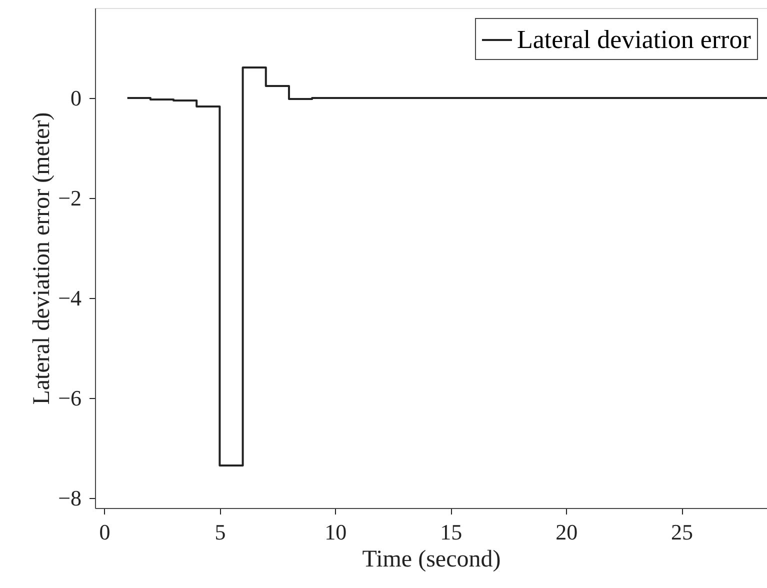 The image size is (767, 588). I want to click on x-tick-label: 25, so click(682, 532).